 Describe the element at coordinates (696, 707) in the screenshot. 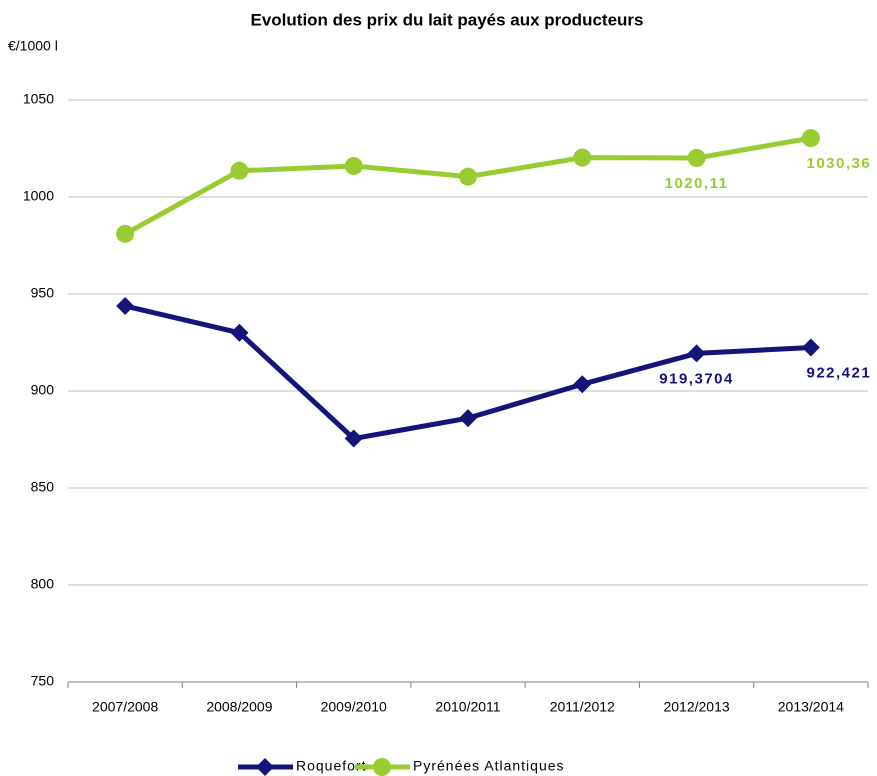

I see `x-tick-label: 2012/2013` at that location.